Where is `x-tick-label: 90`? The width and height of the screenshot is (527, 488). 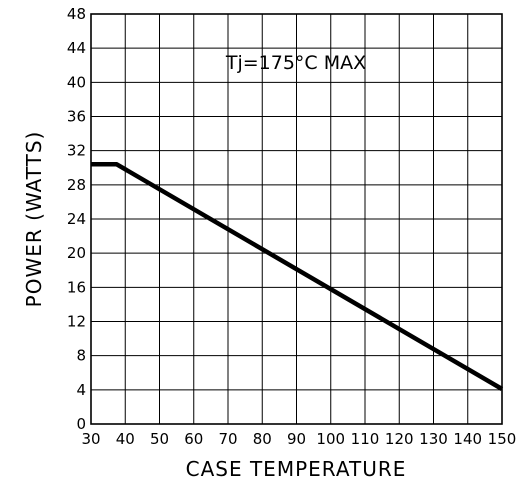 x-tick-label: 90 is located at coordinates (296, 439).